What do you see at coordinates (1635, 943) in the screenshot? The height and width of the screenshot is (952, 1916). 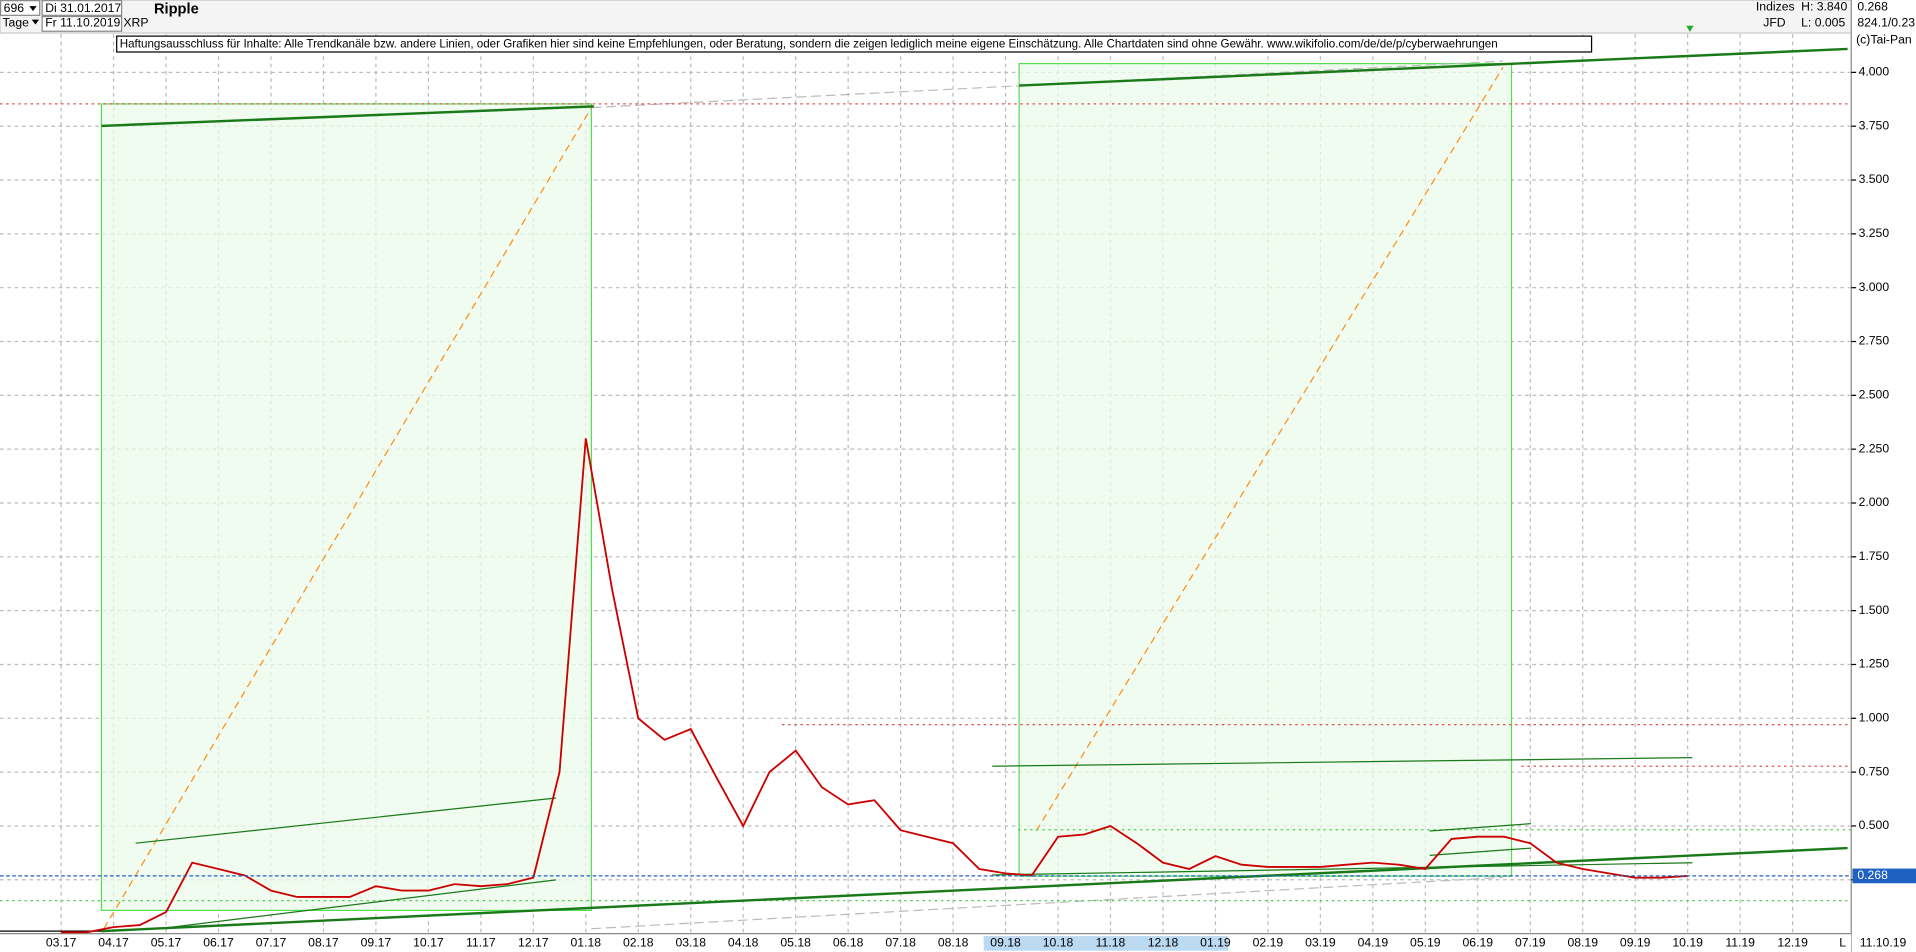 I see `x-tick-label: 09.19` at bounding box center [1635, 943].